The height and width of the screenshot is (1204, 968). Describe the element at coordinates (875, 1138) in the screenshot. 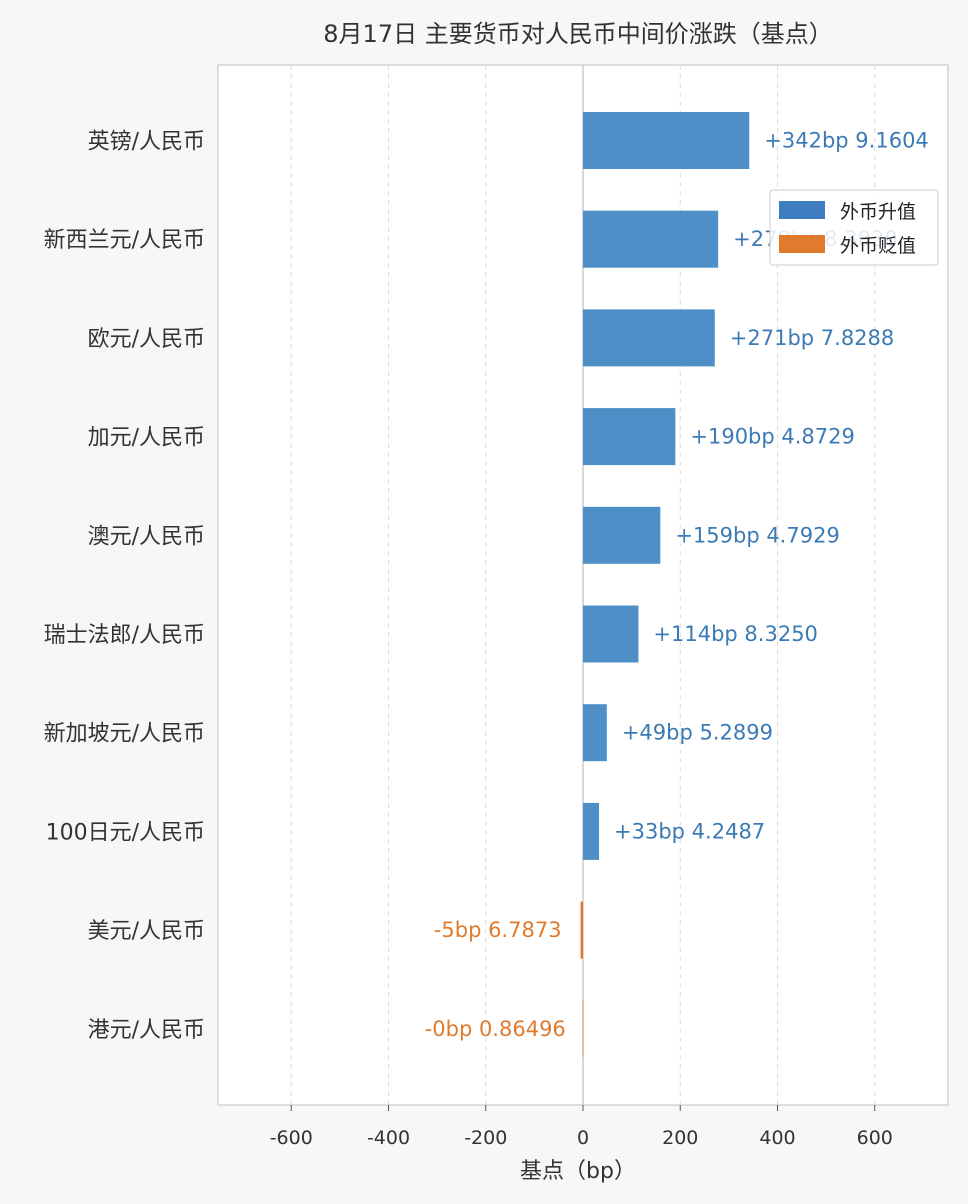

I see `x-tick-label: 600` at that location.